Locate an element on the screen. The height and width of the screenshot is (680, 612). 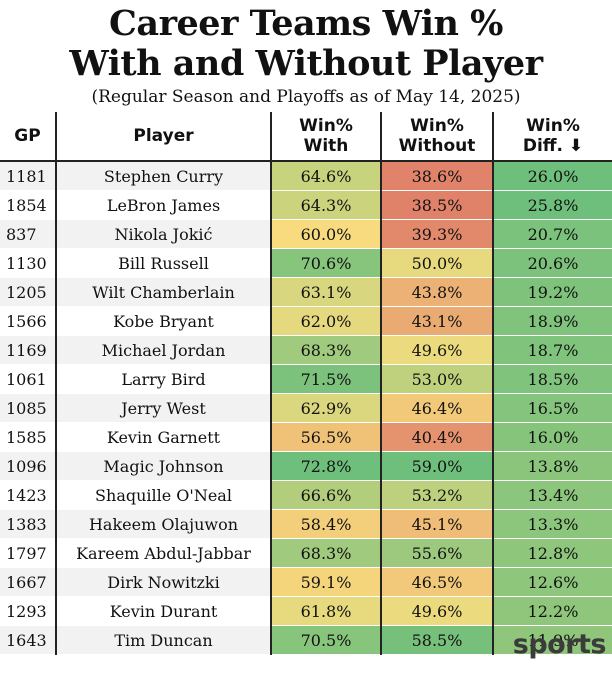
cell-player: Dirk Nowitzki is located at coordinates (163, 582).